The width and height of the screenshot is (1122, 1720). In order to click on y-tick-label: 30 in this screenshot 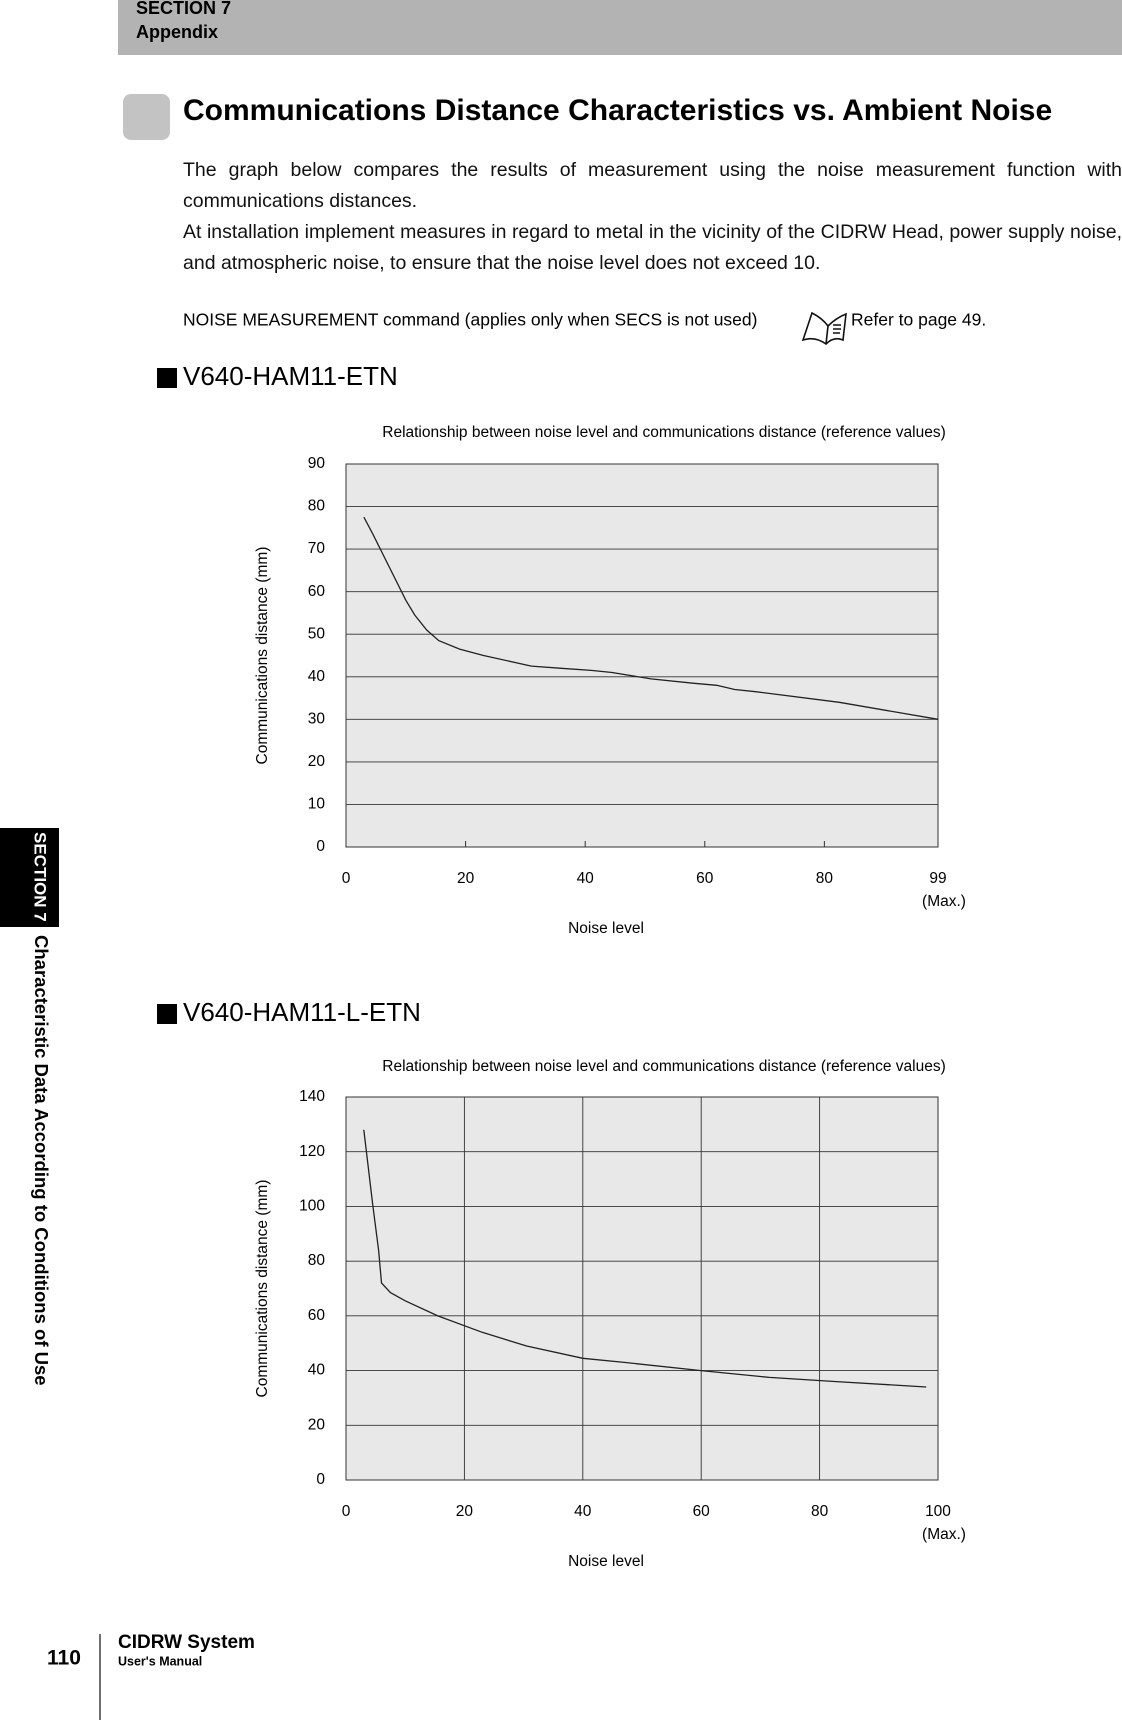, I will do `click(317, 718)`.